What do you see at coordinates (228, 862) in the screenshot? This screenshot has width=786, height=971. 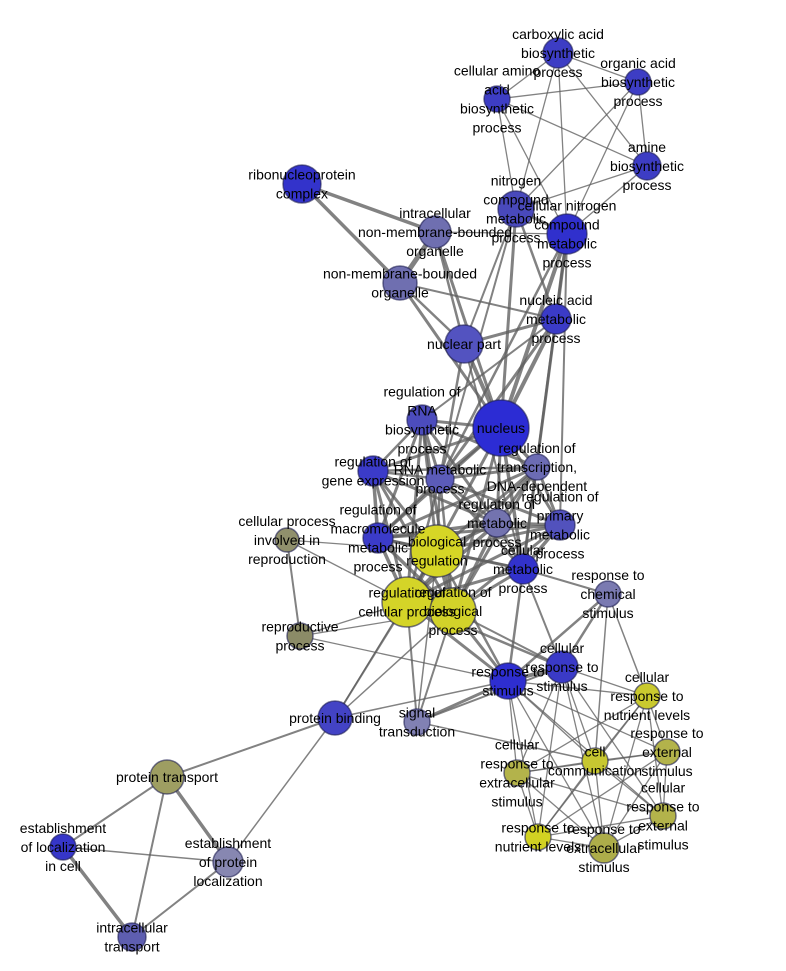 I see `node-establishment-of-protein-localization` at bounding box center [228, 862].